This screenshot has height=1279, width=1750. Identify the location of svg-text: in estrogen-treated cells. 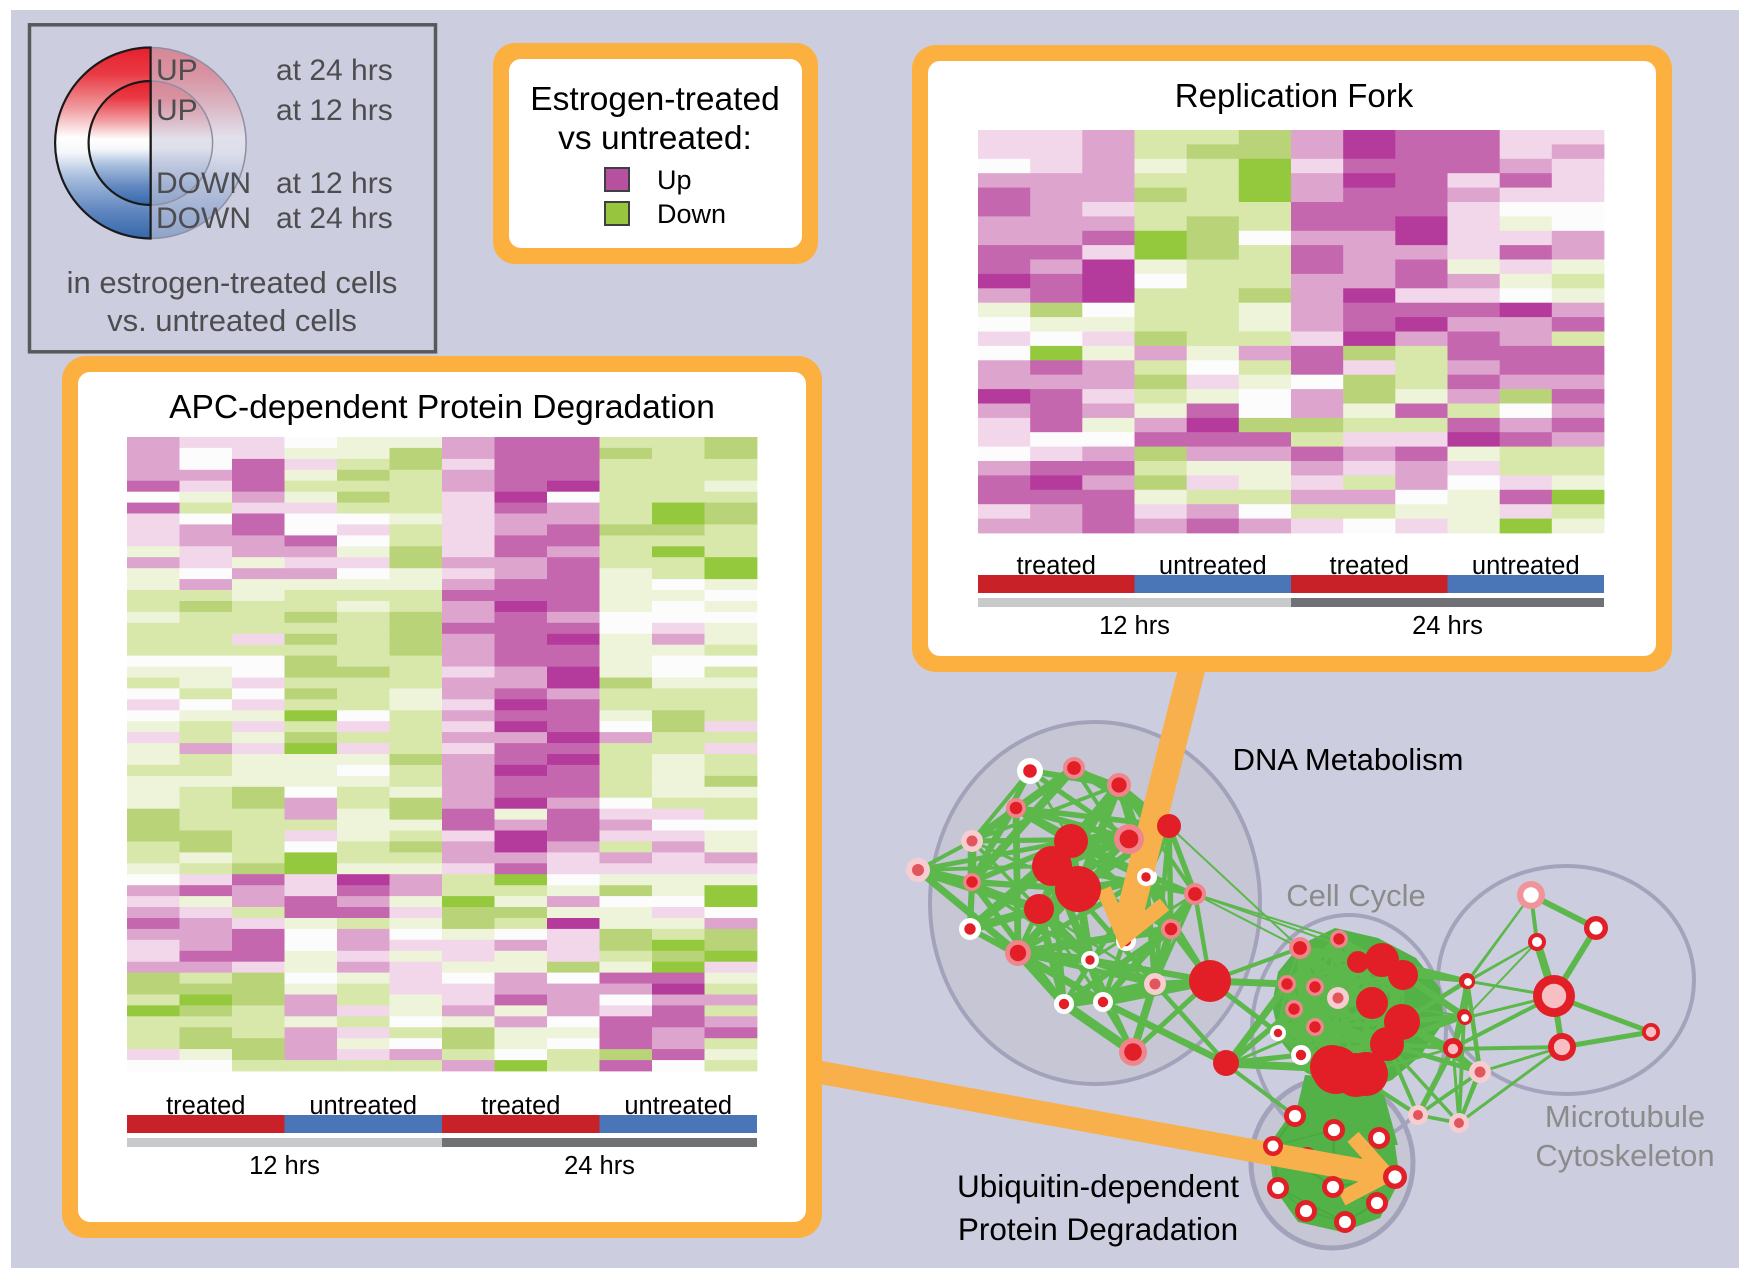
(232, 282).